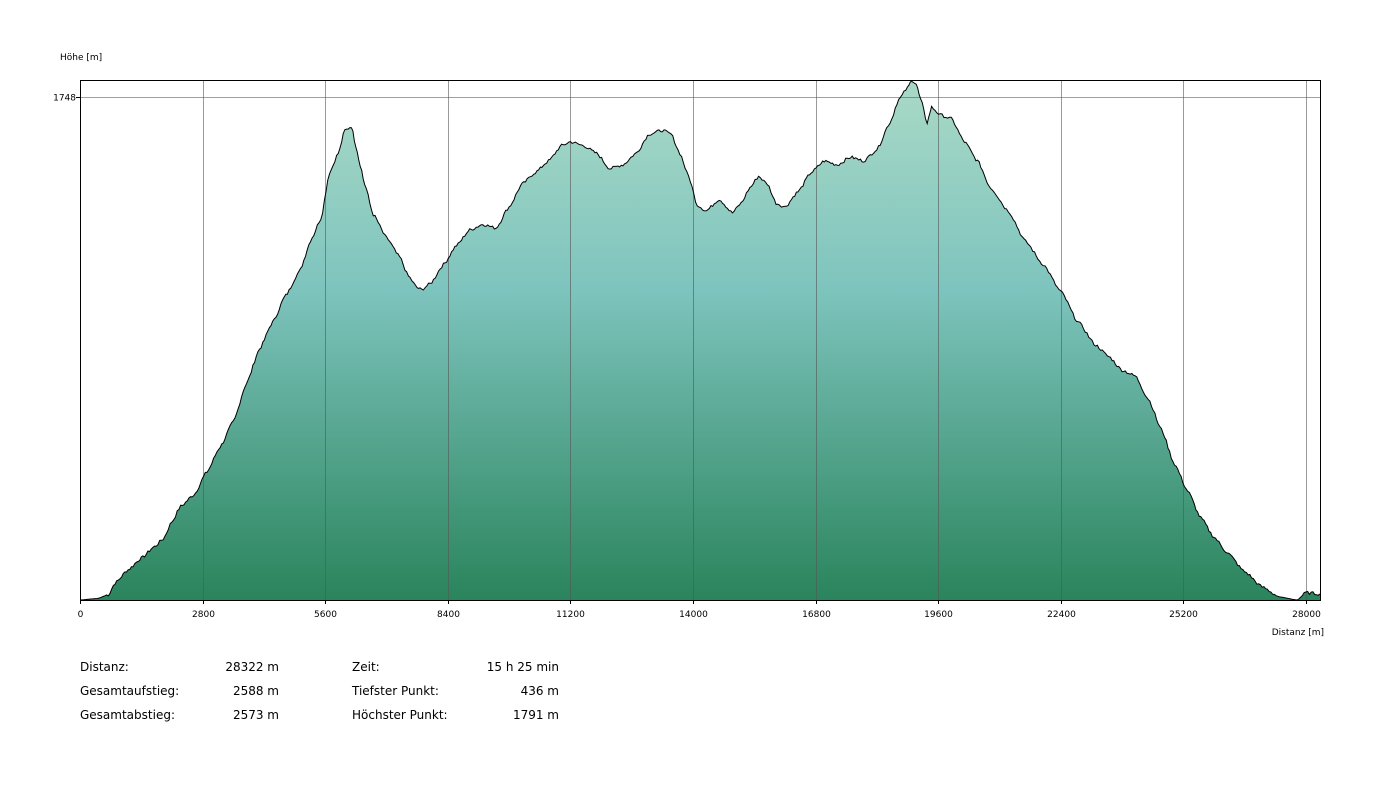 Image resolution: width=1400 pixels, height=800 pixels. What do you see at coordinates (203, 615) in the screenshot?
I see `x-tick-label: 2800` at bounding box center [203, 615].